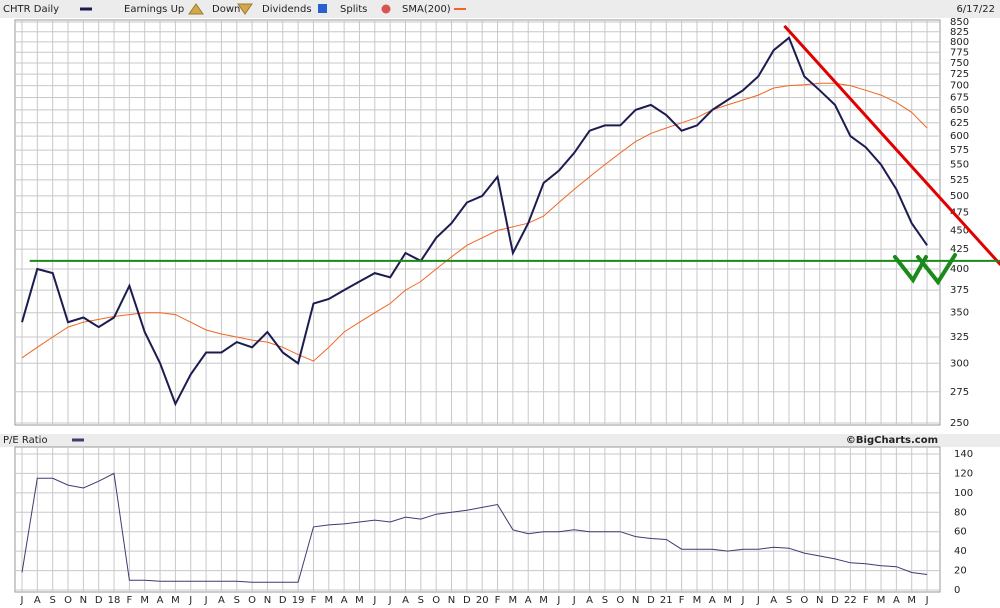 This screenshot has height=608, width=1000. Describe the element at coordinates (925, 269) in the screenshot. I see `annotation-v` at that location.